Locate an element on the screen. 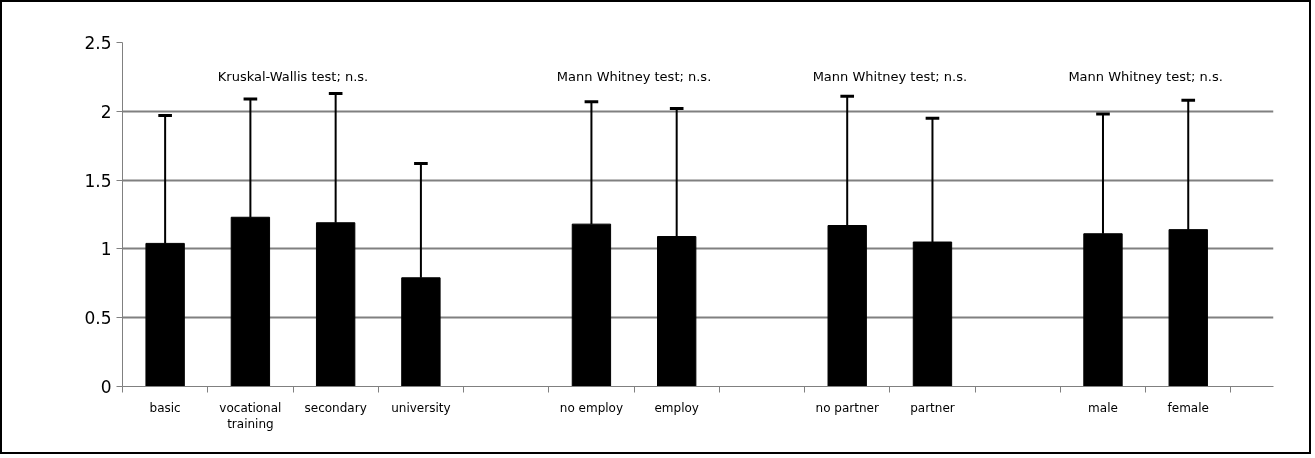 The image size is (1315, 458). x-tick-label: basic is located at coordinates (165, 407).